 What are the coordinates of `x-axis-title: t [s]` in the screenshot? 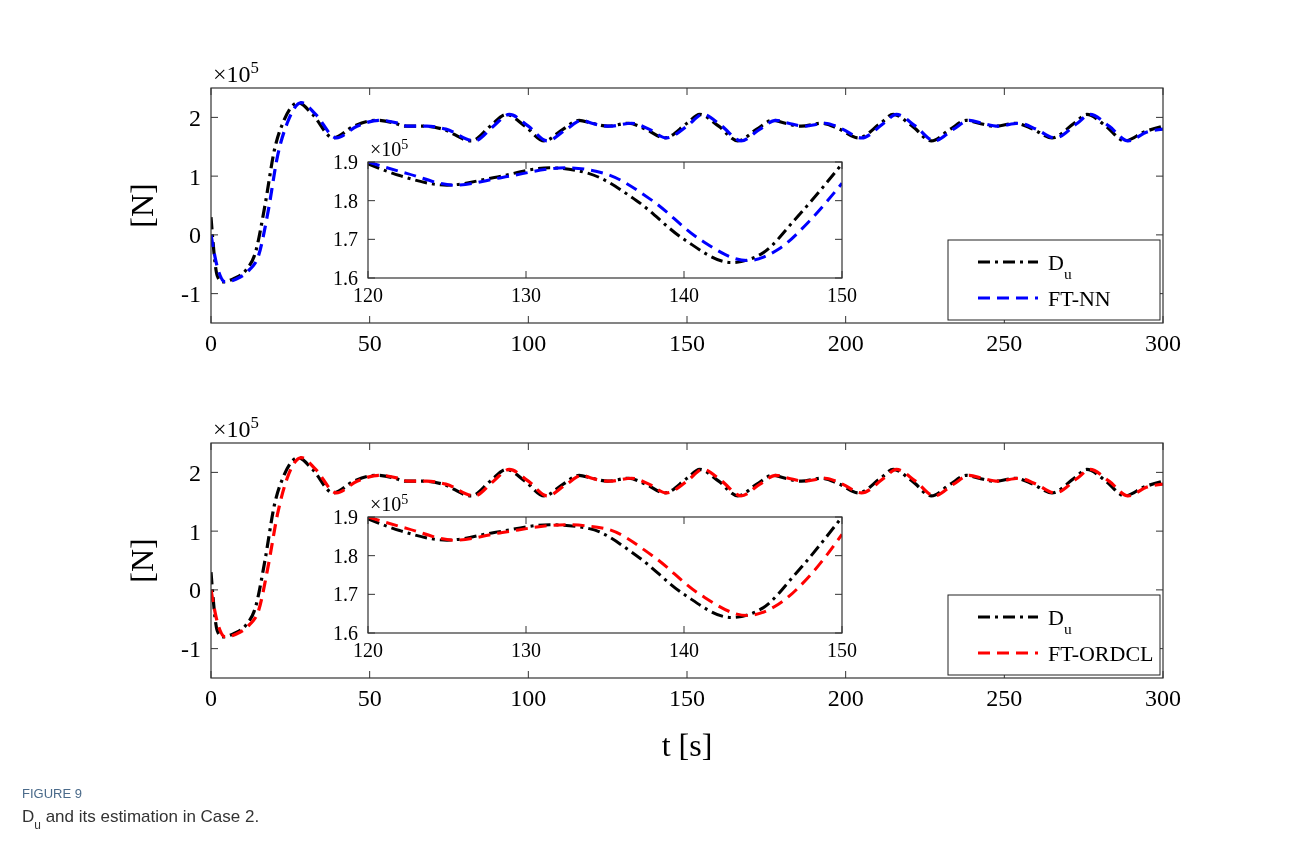 It's located at (687, 745).